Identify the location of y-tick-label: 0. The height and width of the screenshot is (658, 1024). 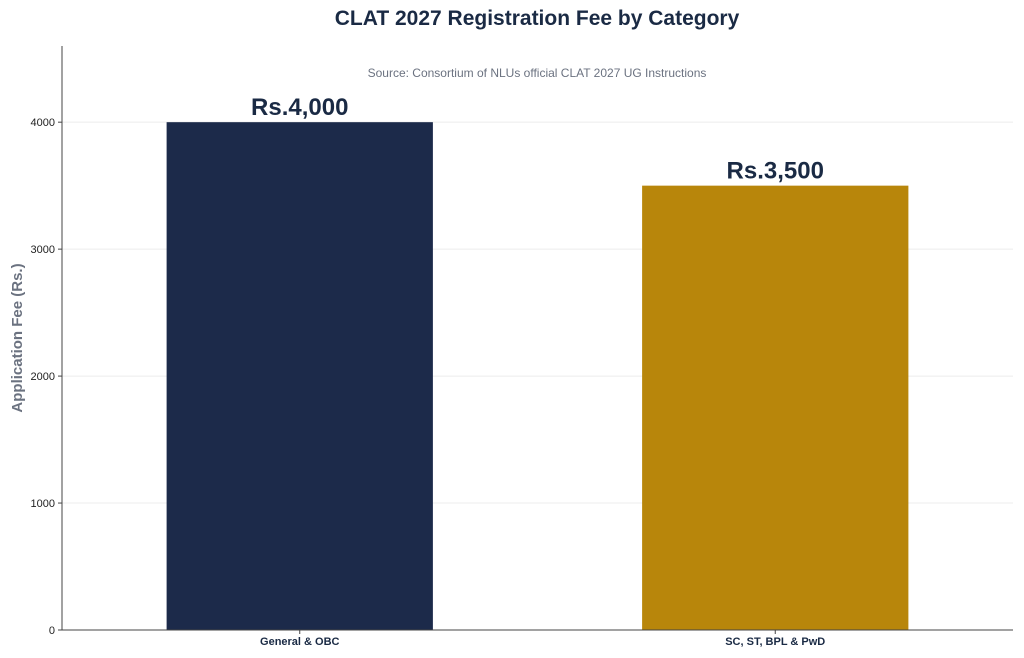
(52, 631).